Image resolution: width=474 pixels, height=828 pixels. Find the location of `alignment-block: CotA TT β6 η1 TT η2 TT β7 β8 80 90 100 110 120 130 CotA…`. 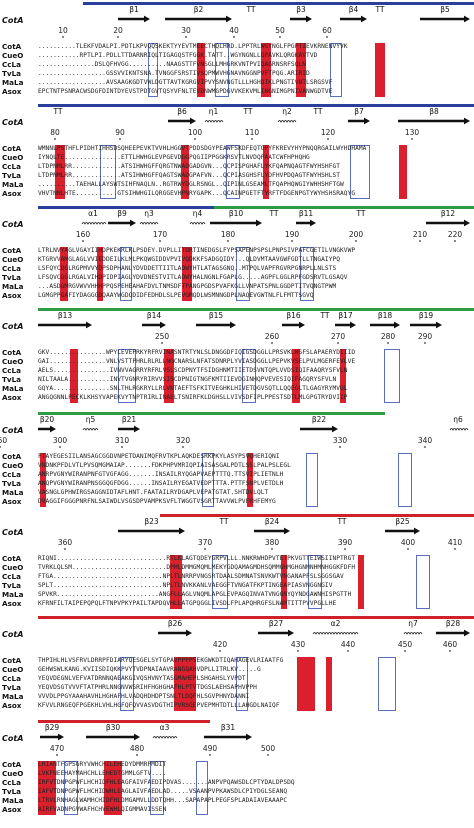

alignment-block: CotA TT β6 η1 TT η2 TT β7 β8 80 90 100 110 120 130 CotA… is located at coordinates (237, 155).